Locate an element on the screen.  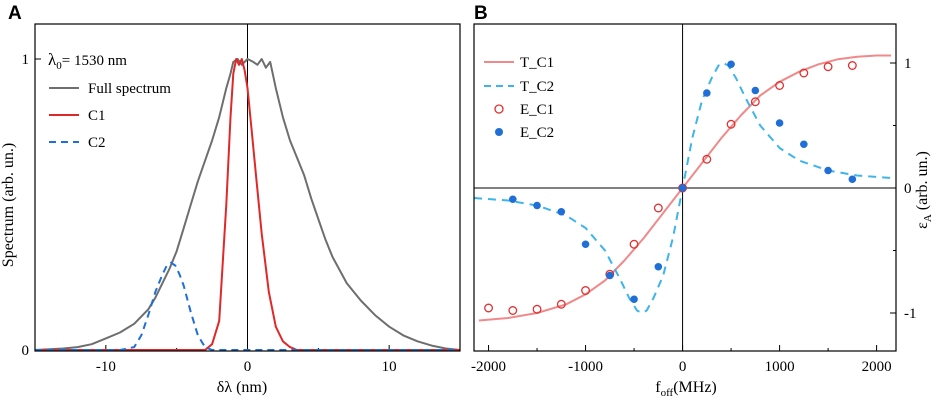
lambda-symbol: λ is located at coordinates (52, 59).